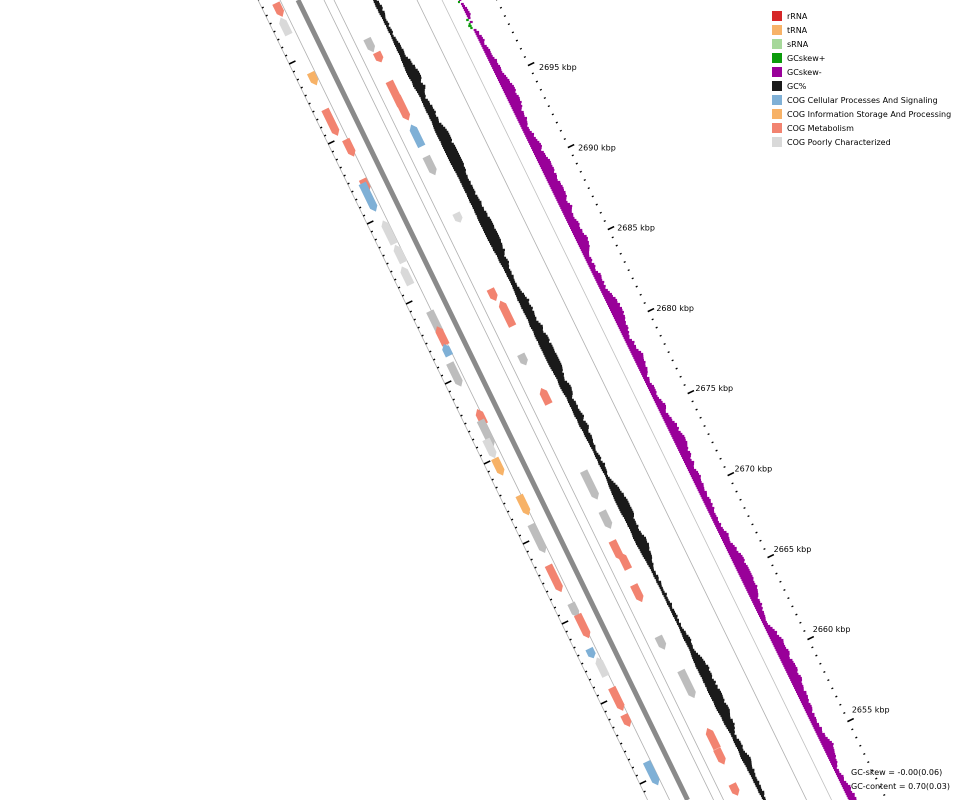  Describe the element at coordinates (897, 772) in the screenshot. I see `gc-skew-stat: GC-skew = -0.00(0.06)` at that location.